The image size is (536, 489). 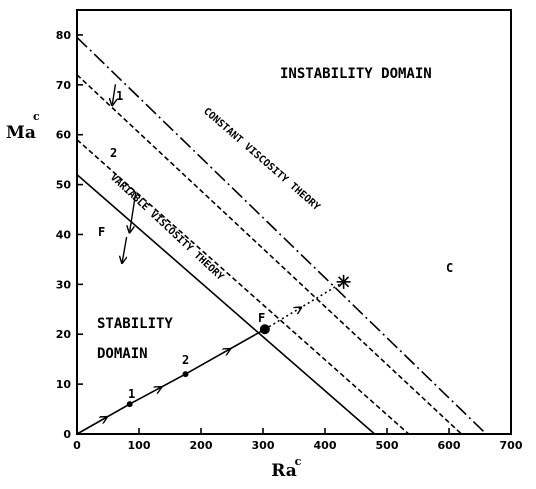 What do you see at coordinates (64, 234) in the screenshot?
I see `y-tick-label: 40` at bounding box center [64, 234].